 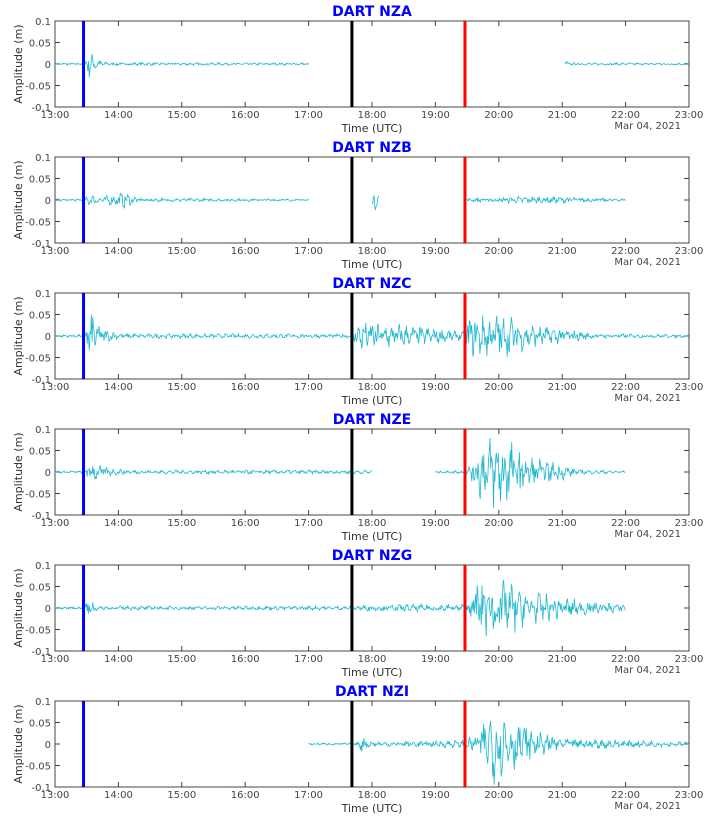 I want to click on panel-title: DART NZI, so click(x=372, y=692).